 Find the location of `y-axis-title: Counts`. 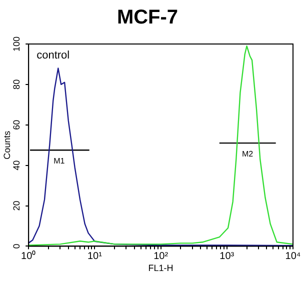

y-axis-title: Counts is located at coordinates (7, 145).